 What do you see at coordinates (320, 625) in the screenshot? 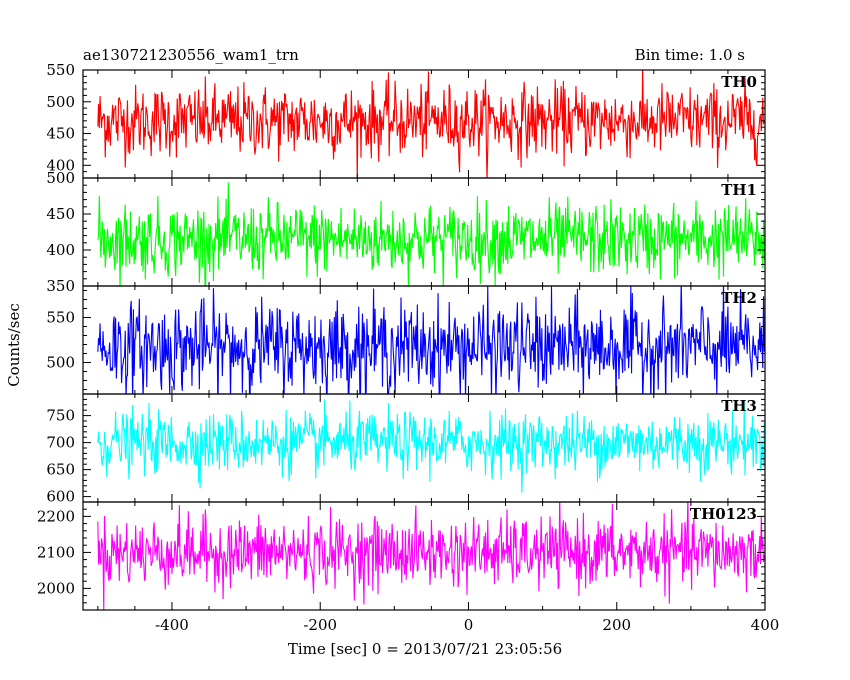
I see `x-tick-label: -200` at bounding box center [320, 625].